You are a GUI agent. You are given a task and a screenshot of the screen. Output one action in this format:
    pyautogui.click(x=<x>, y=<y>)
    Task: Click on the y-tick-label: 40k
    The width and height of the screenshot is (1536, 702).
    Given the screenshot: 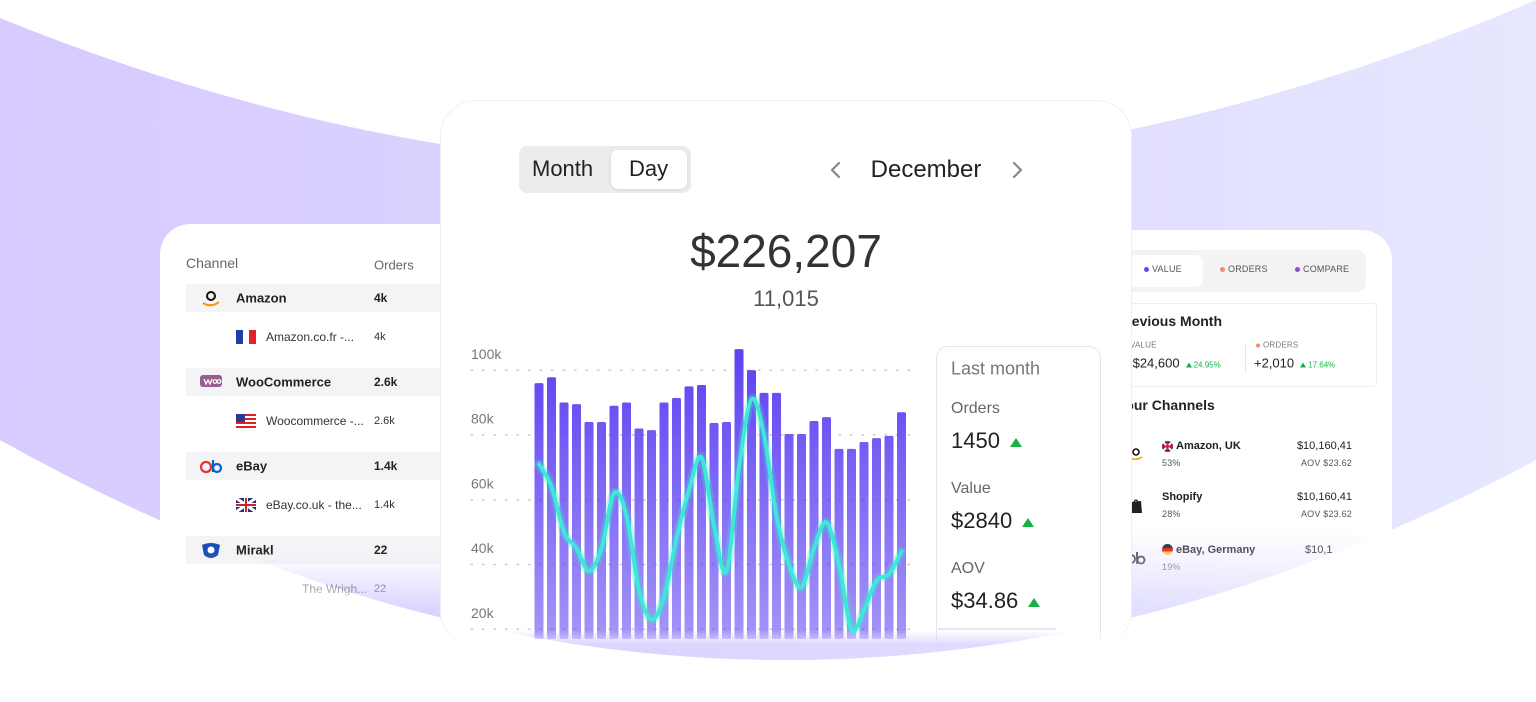 What is the action you would take?
    pyautogui.click(x=483, y=548)
    